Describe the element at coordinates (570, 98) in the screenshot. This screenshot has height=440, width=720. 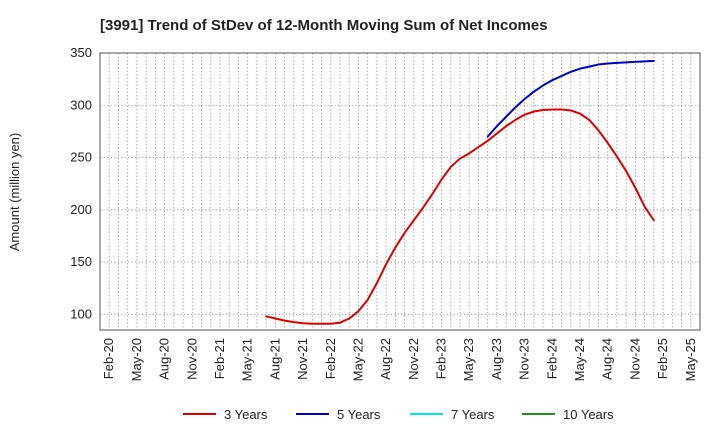
I see `series-line-5-years` at that location.